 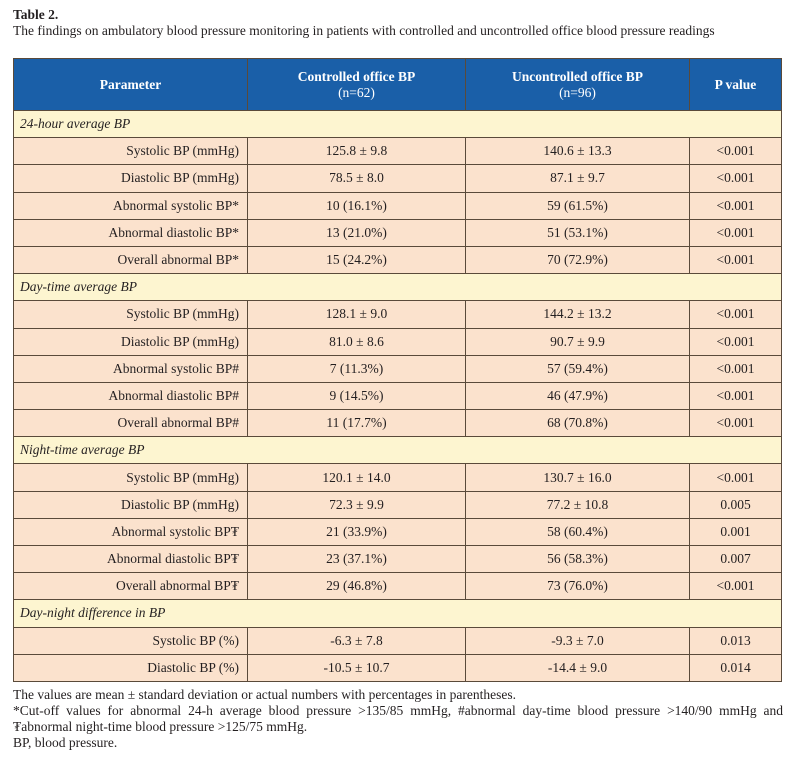 I want to click on cell-controlled: 29 (46.8%), so click(x=356, y=586).